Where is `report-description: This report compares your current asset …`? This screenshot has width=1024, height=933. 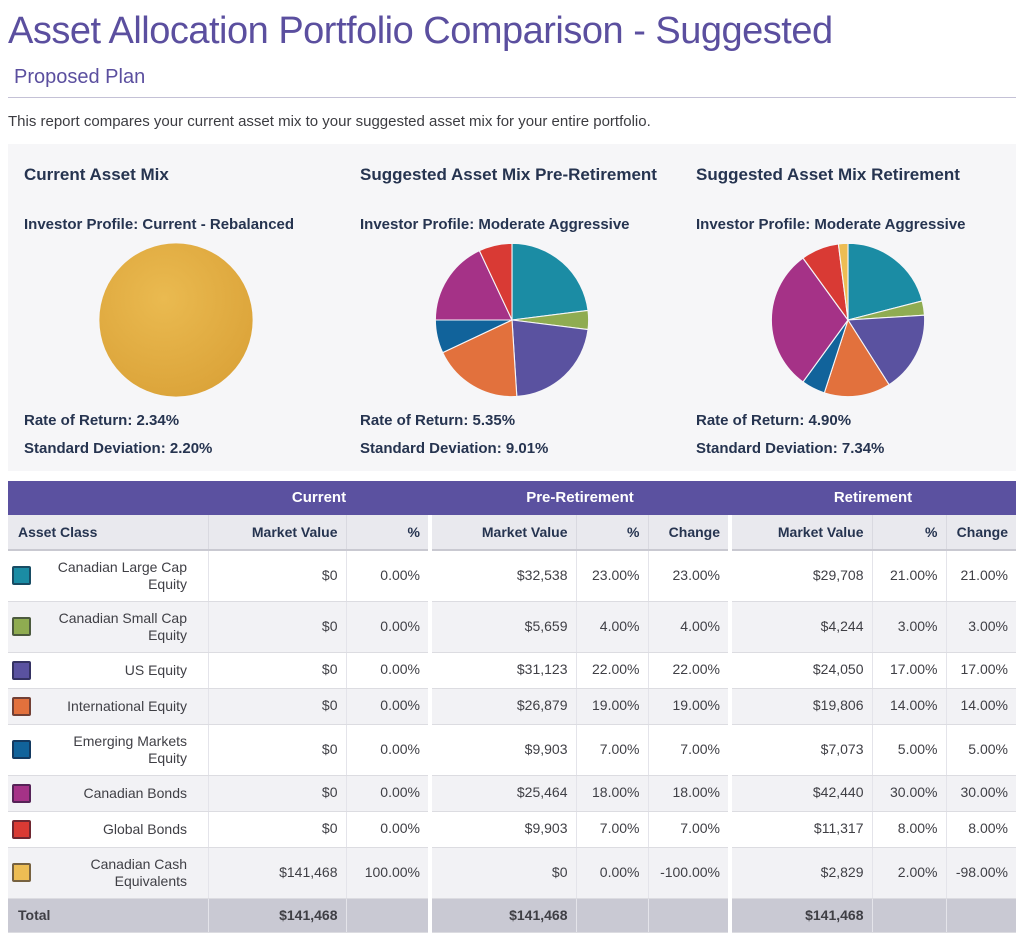 report-description: This report compares your current asset … is located at coordinates (329, 121).